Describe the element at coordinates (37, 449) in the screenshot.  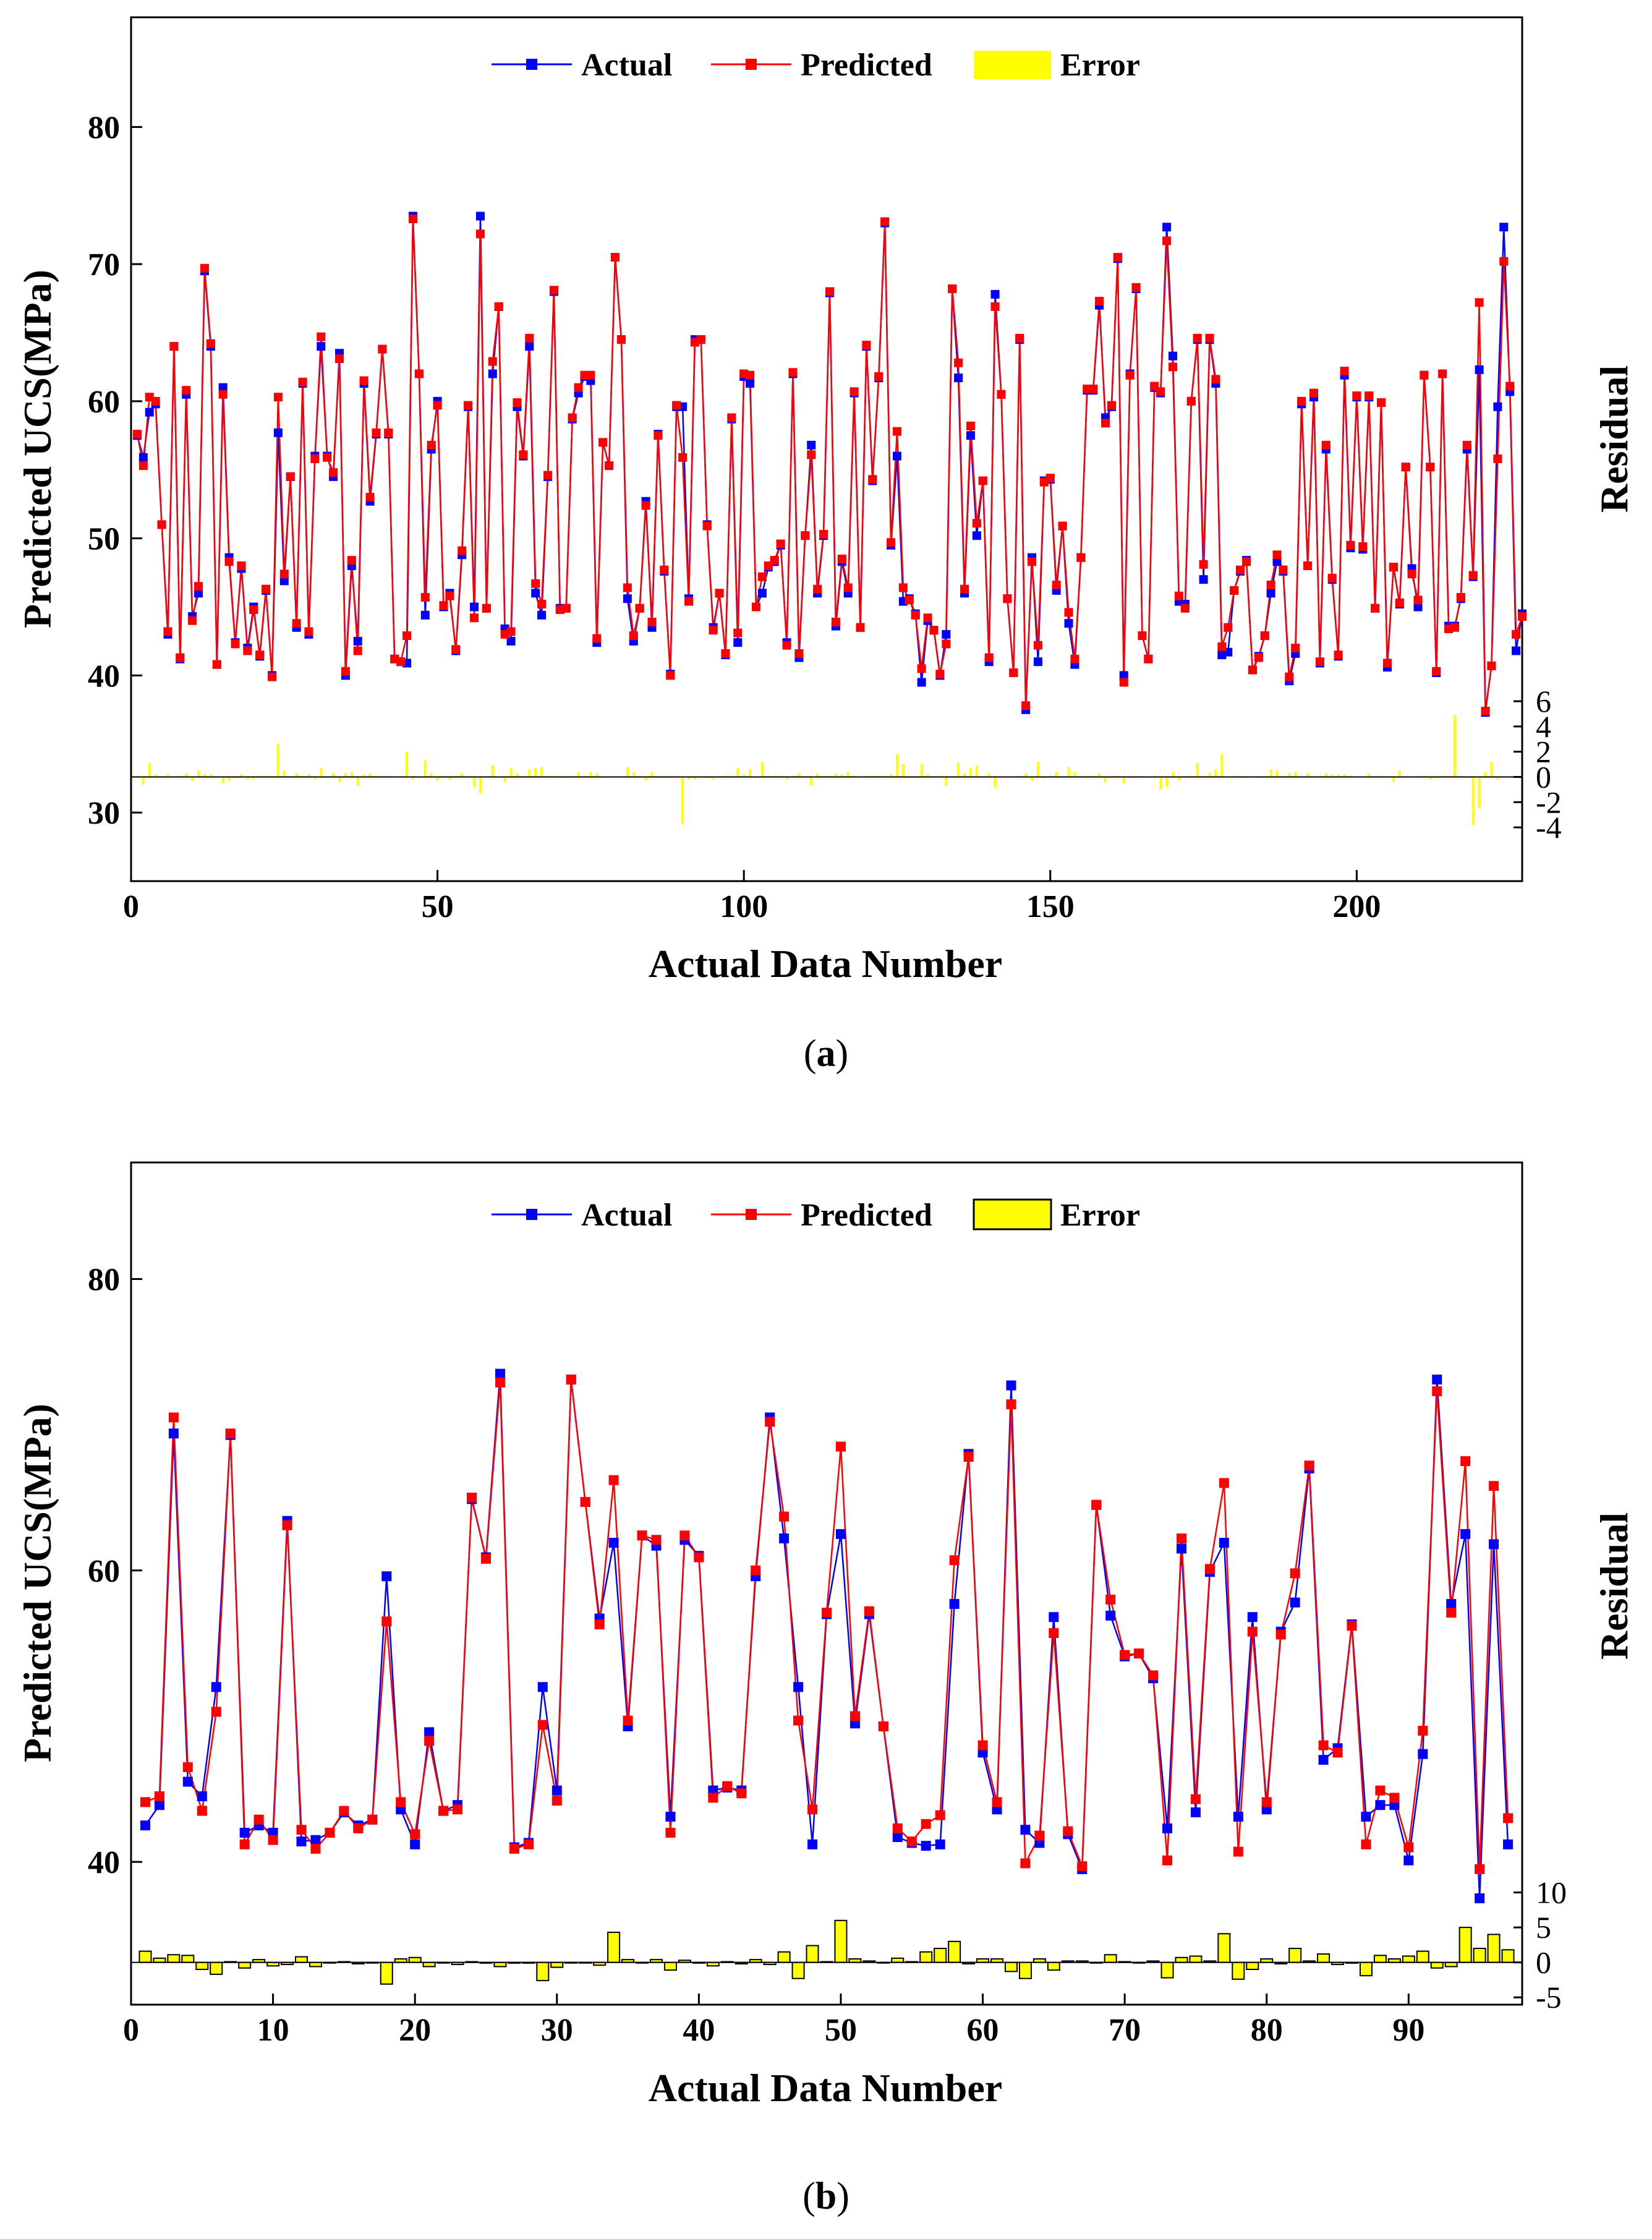
I see `y-axis-title: Predicted UCS(MPa)` at that location.